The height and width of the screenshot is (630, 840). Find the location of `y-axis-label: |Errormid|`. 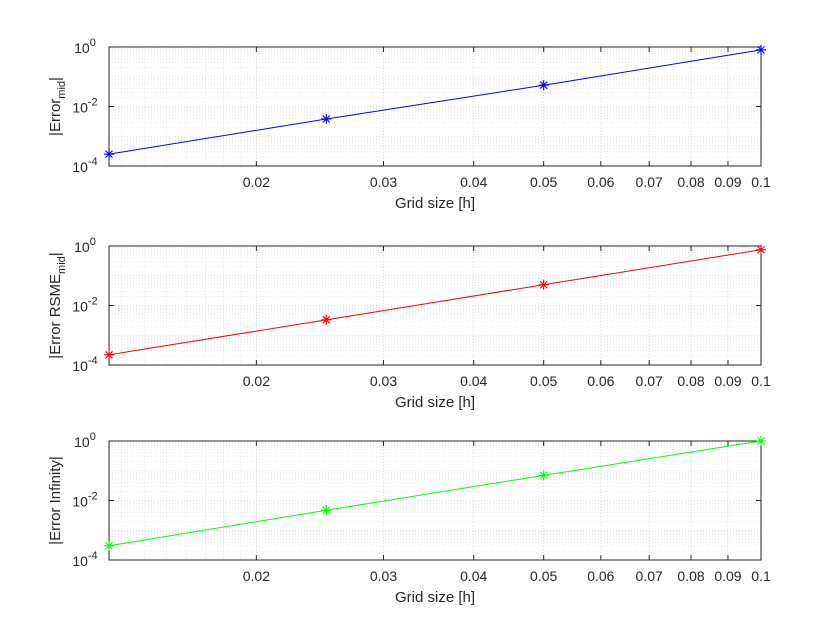

y-axis-label: |Errormid| is located at coordinates (57, 106).